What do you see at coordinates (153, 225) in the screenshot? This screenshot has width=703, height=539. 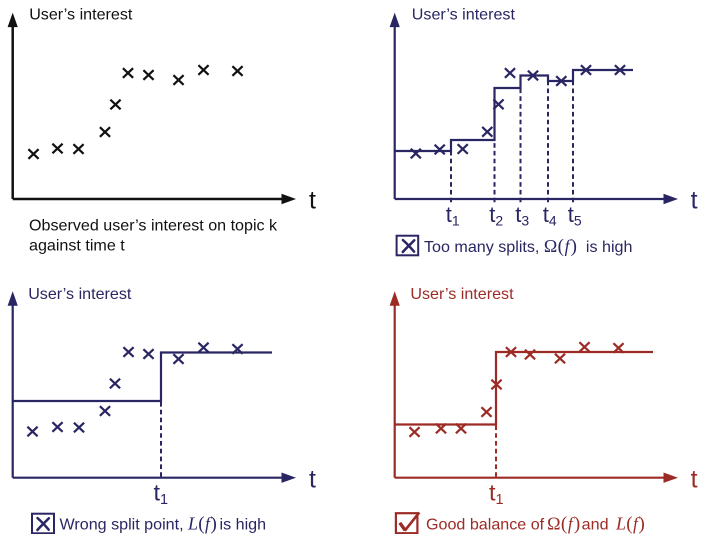 I see `svg-text:Observed user’s interest on to: Observed user’s interest on topic k` at bounding box center [153, 225].